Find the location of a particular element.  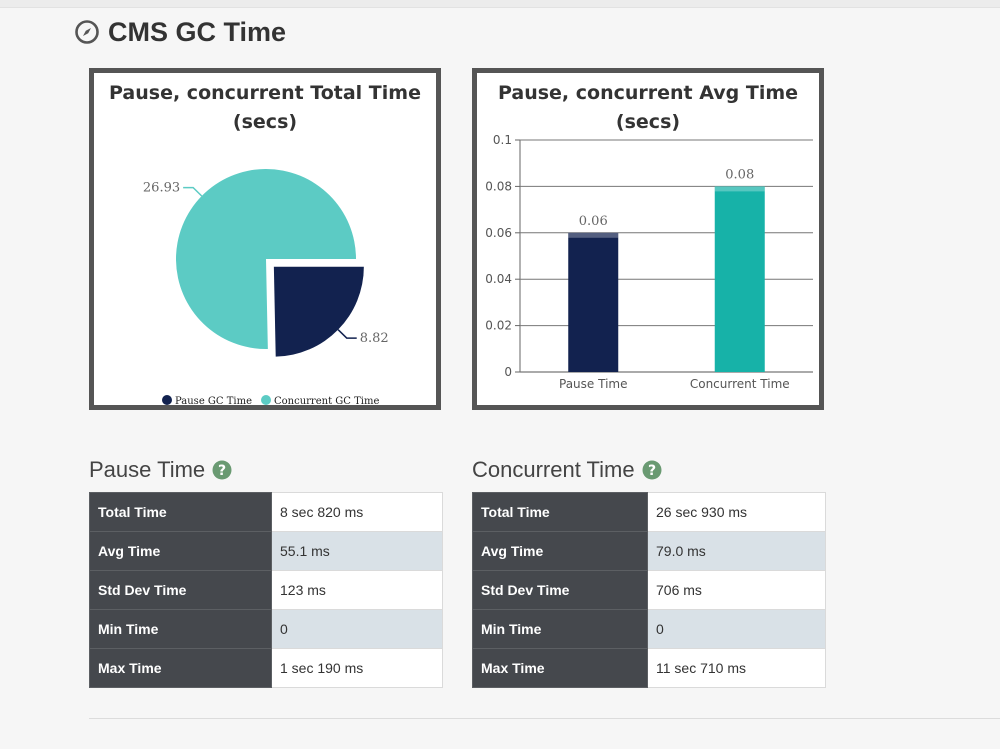

top-bar is located at coordinates (500, 4).